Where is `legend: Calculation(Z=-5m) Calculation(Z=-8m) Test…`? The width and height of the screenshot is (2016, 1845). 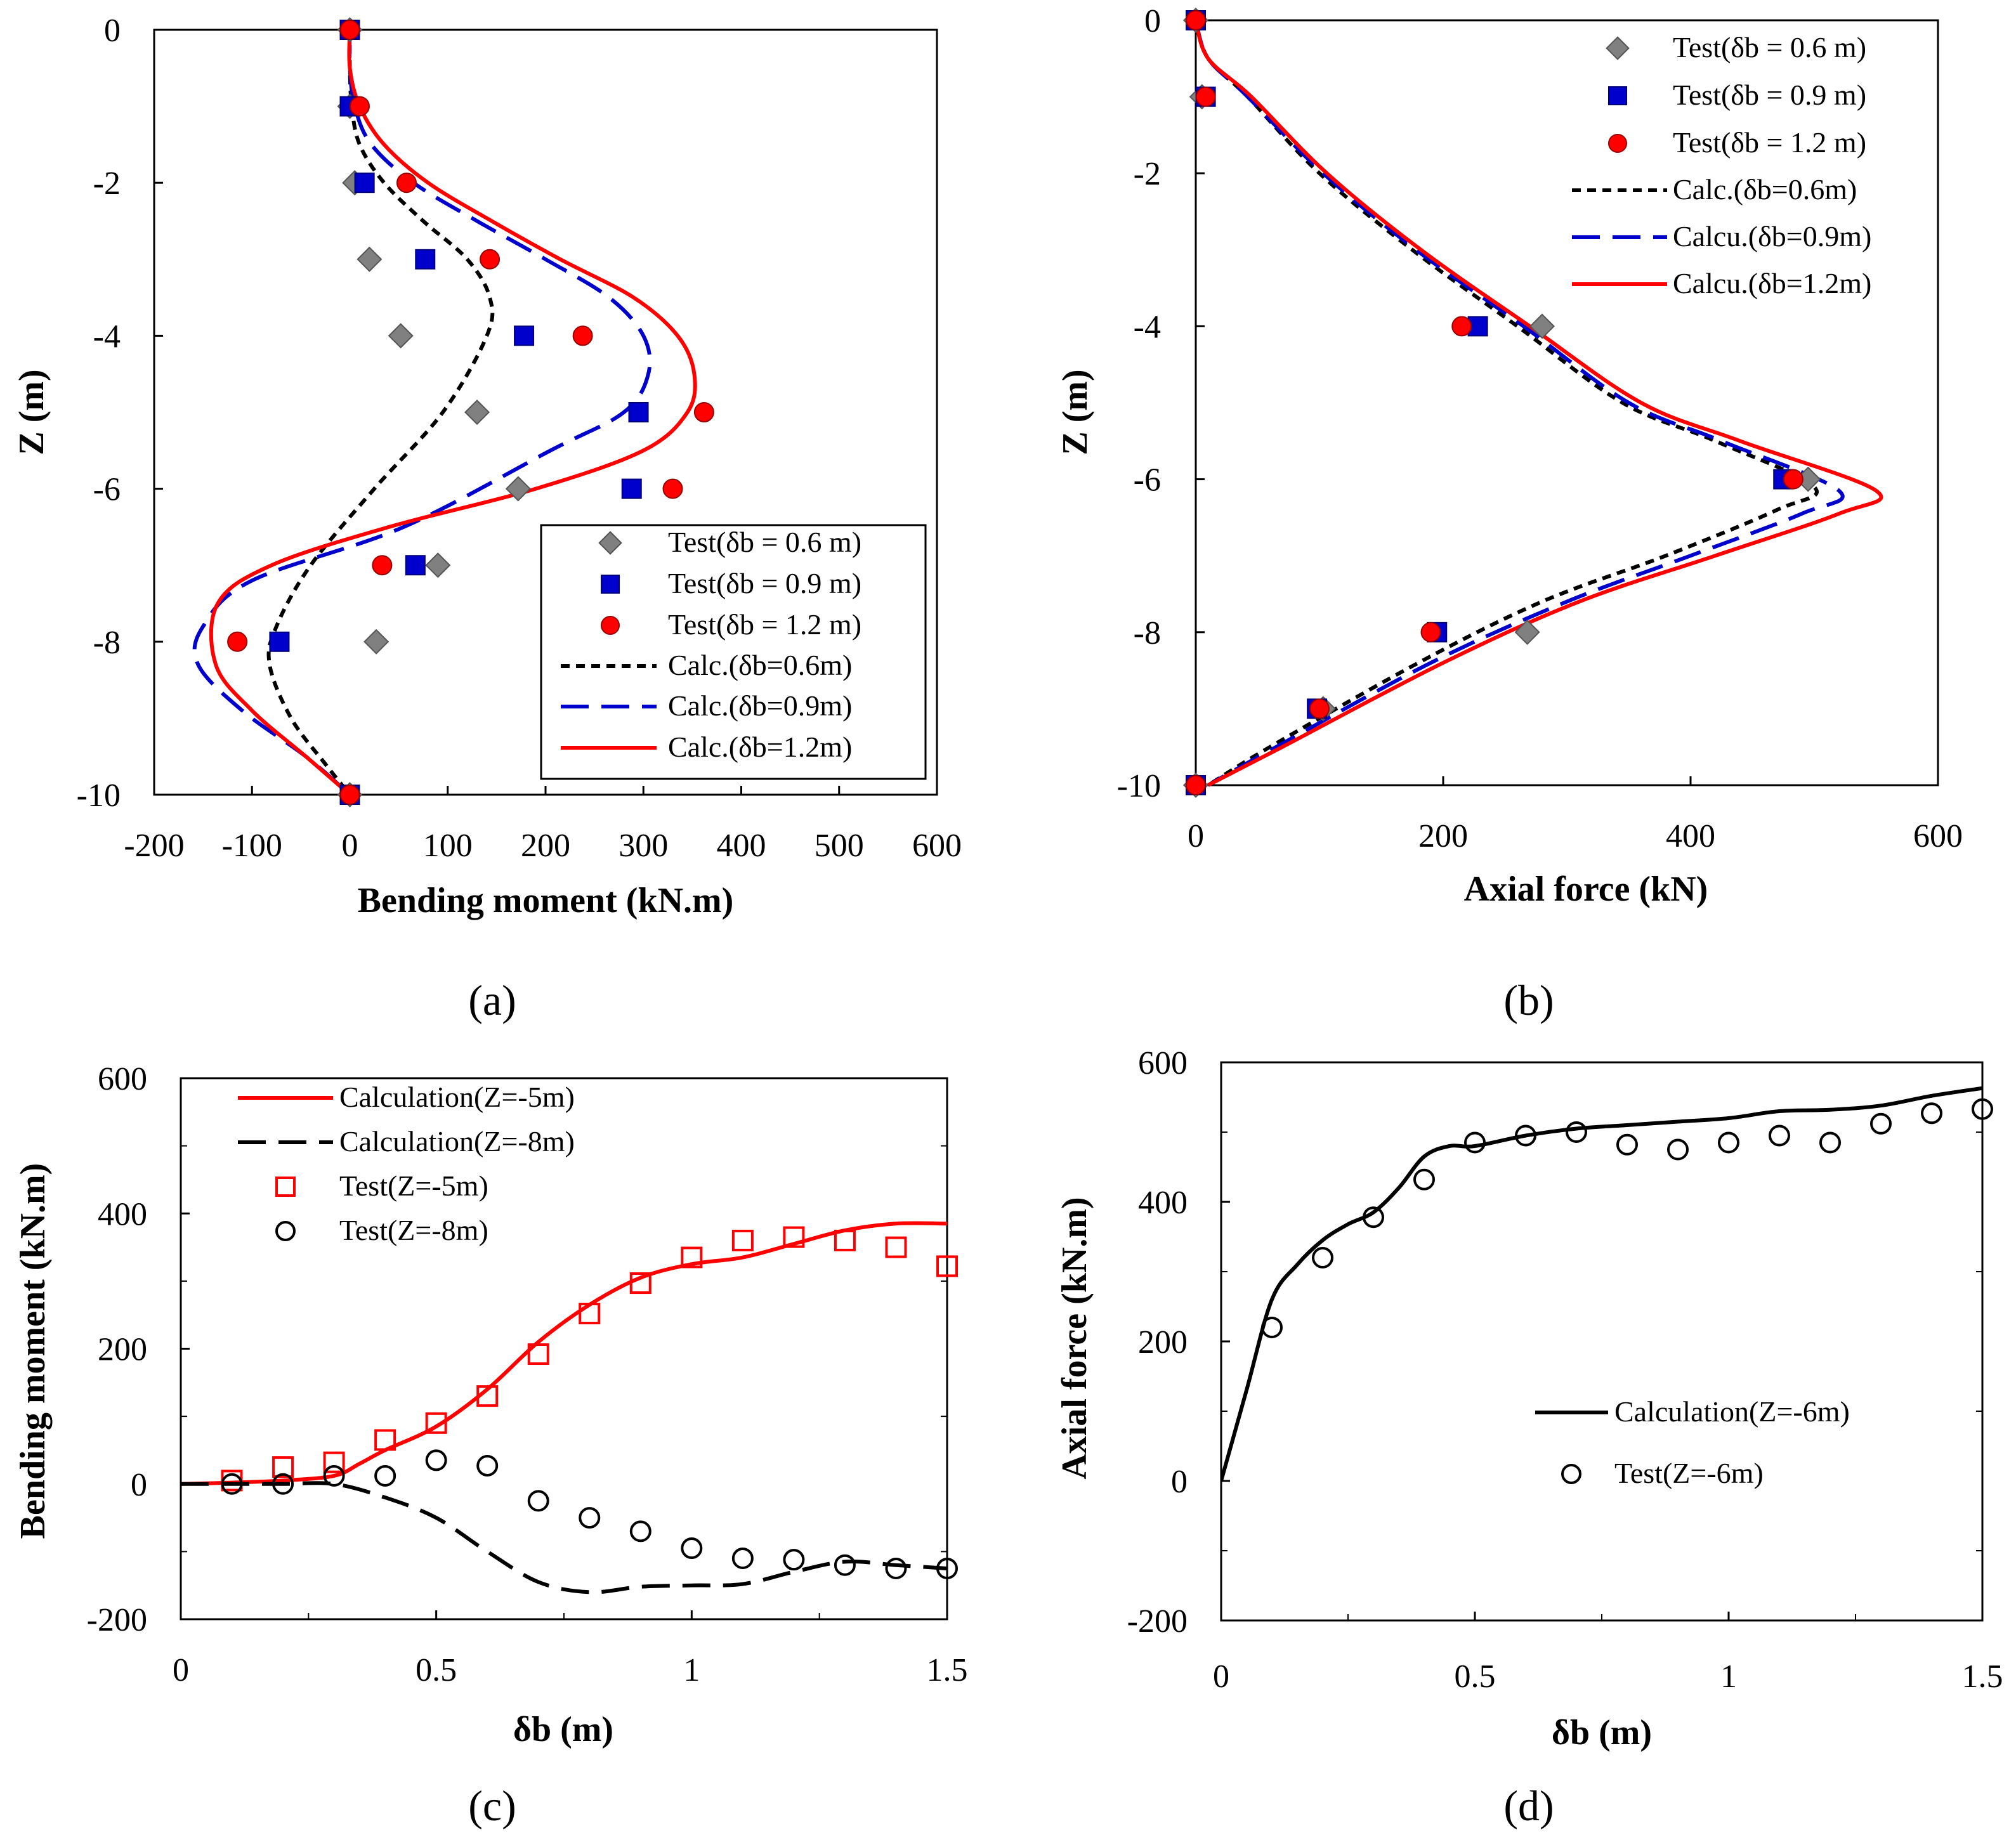 legend: Calculation(Z=-5m) Calculation(Z=-8m) Test… is located at coordinates (406, 1163).